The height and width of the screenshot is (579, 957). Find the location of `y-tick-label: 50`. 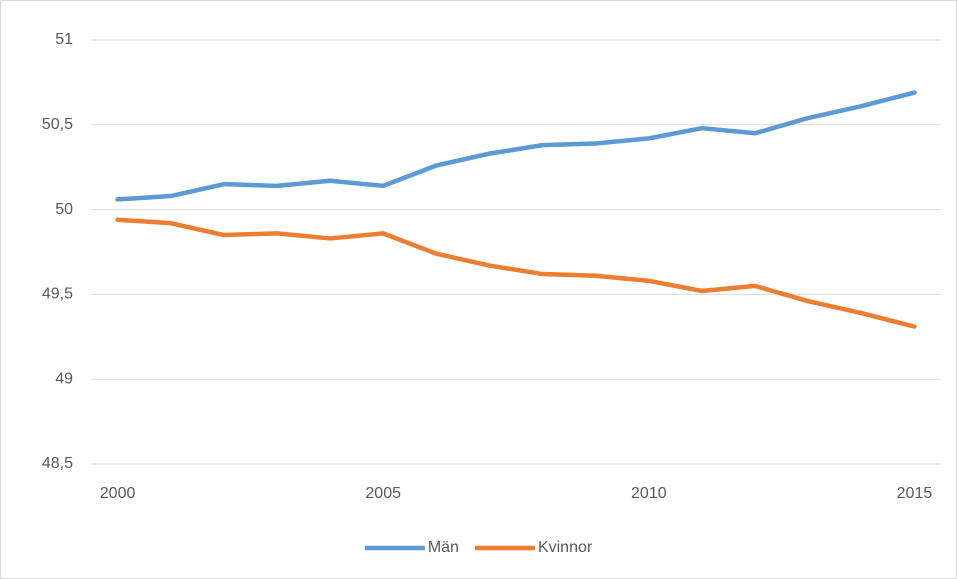

y-tick-label: 50 is located at coordinates (64, 209).